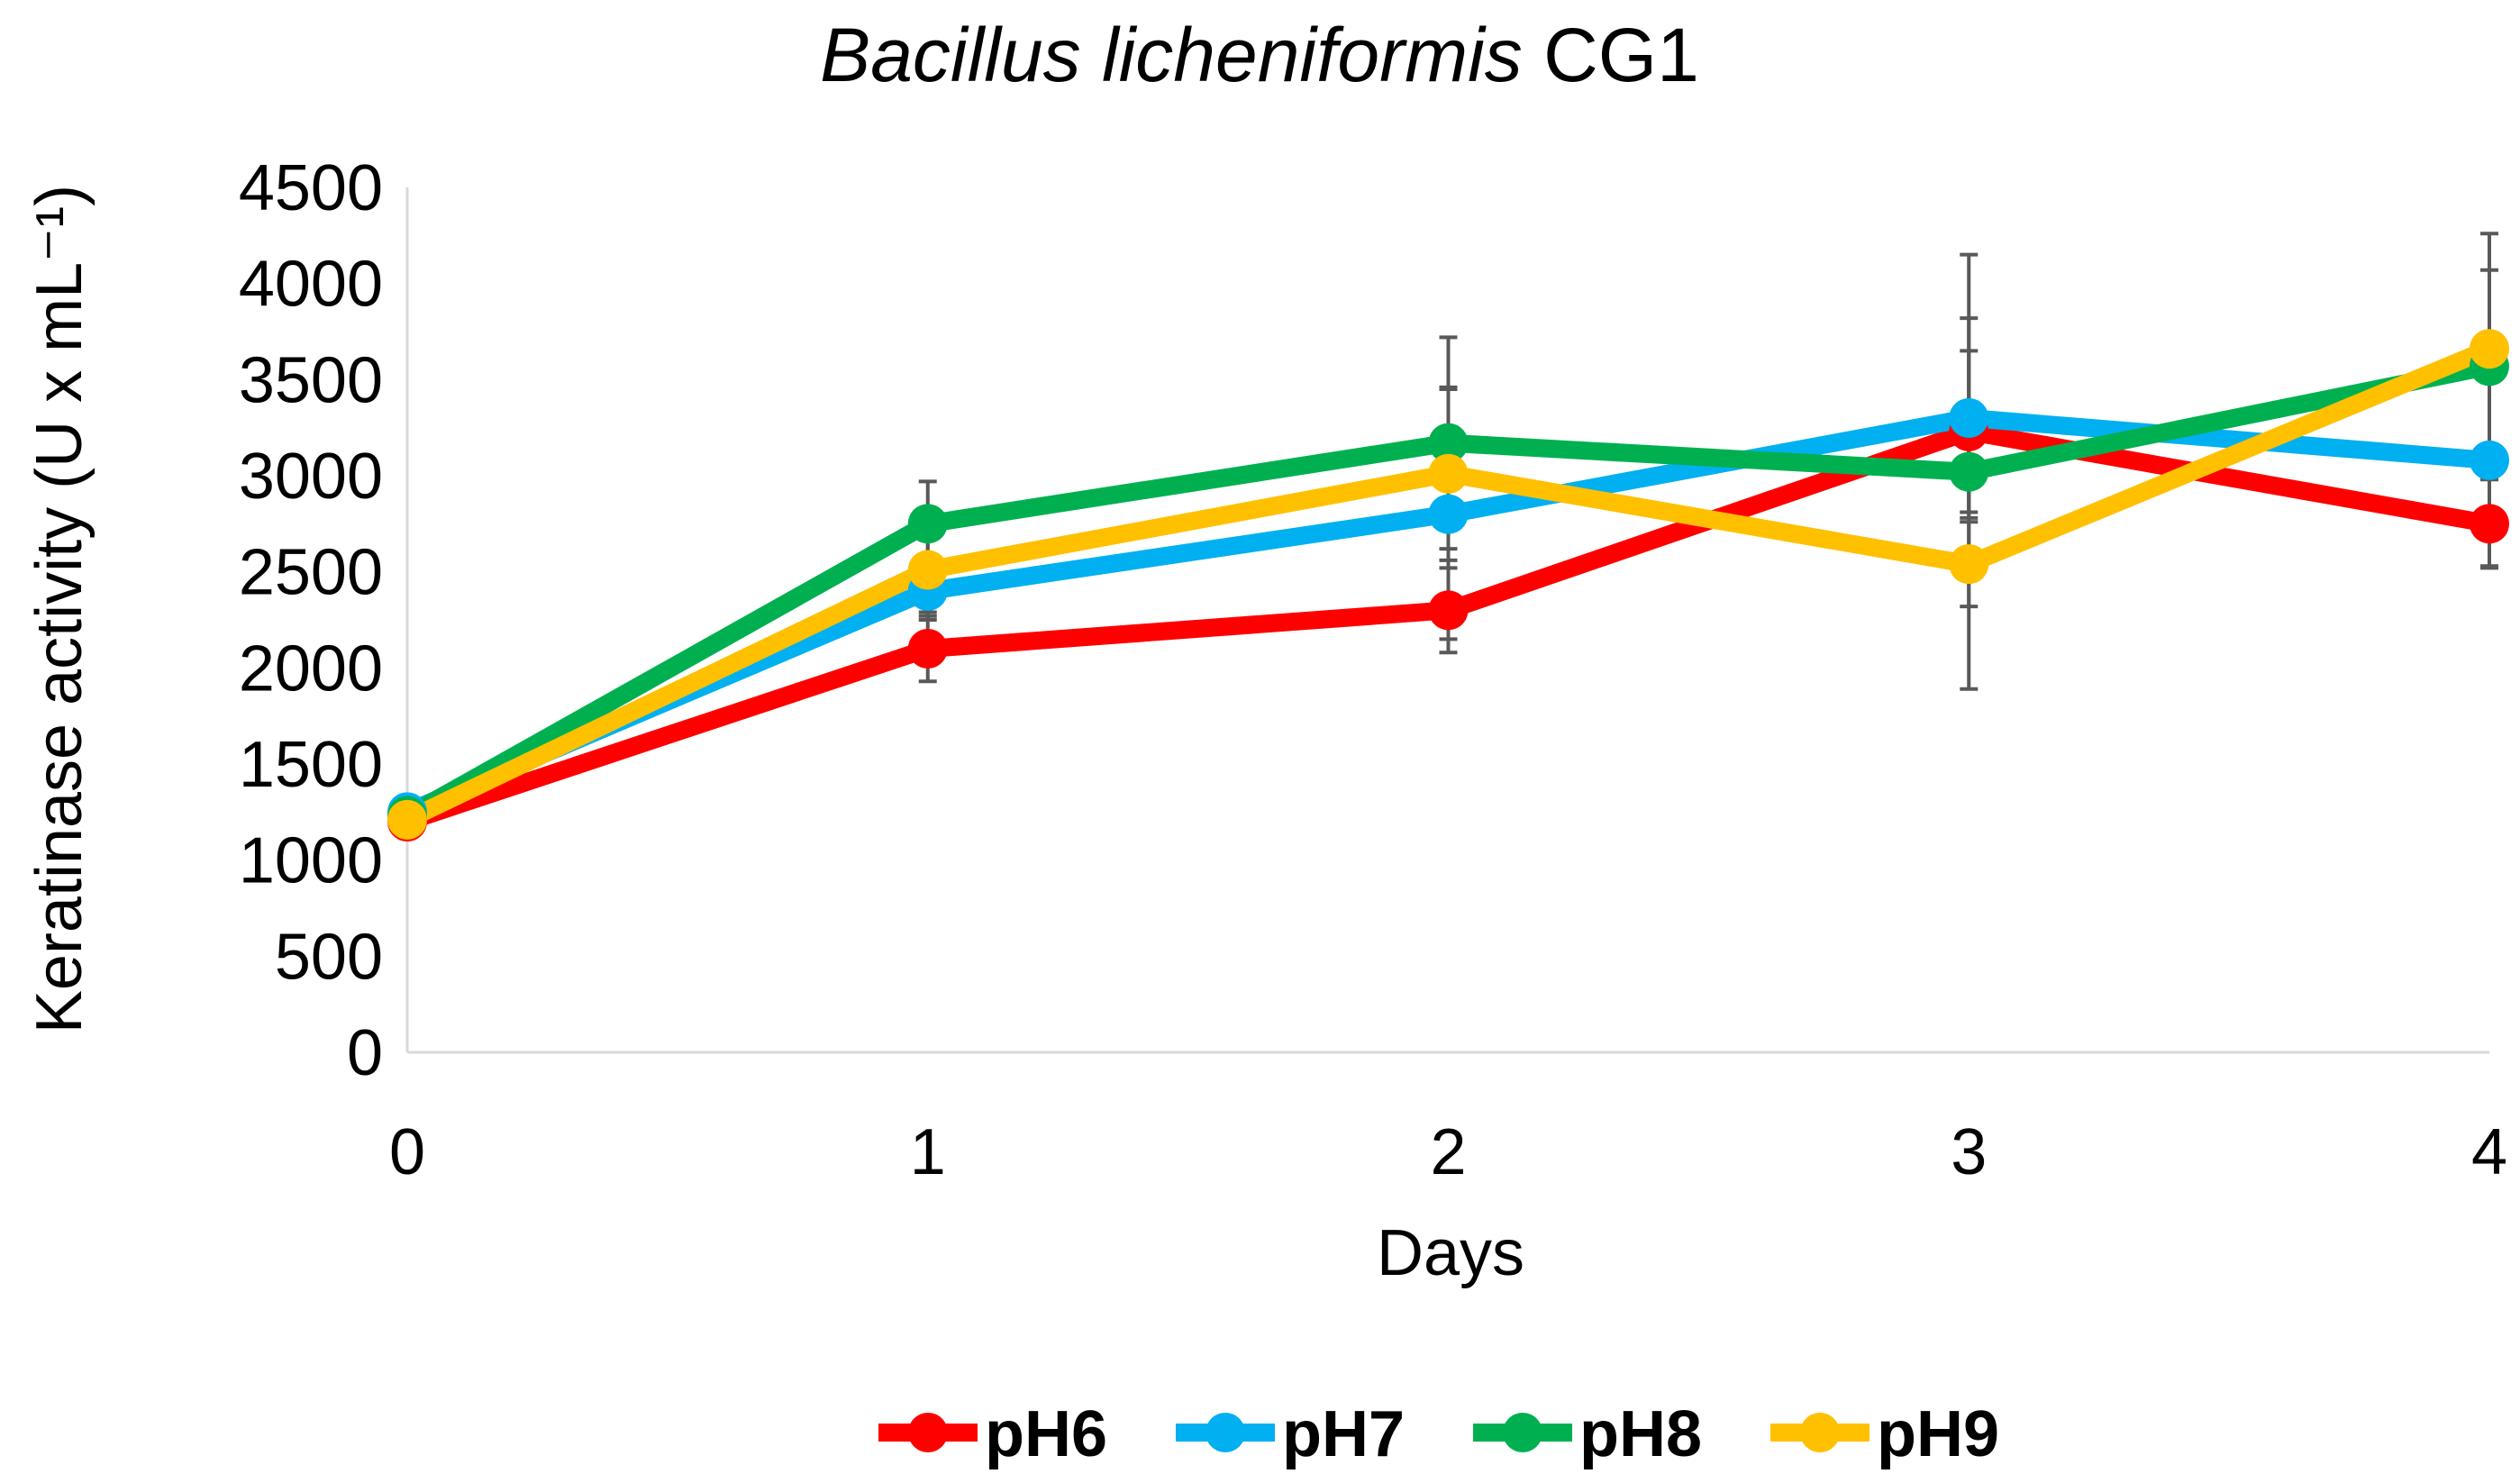 The height and width of the screenshot is (1483, 2520). I want to click on x-tick-label: 0, so click(407, 1152).